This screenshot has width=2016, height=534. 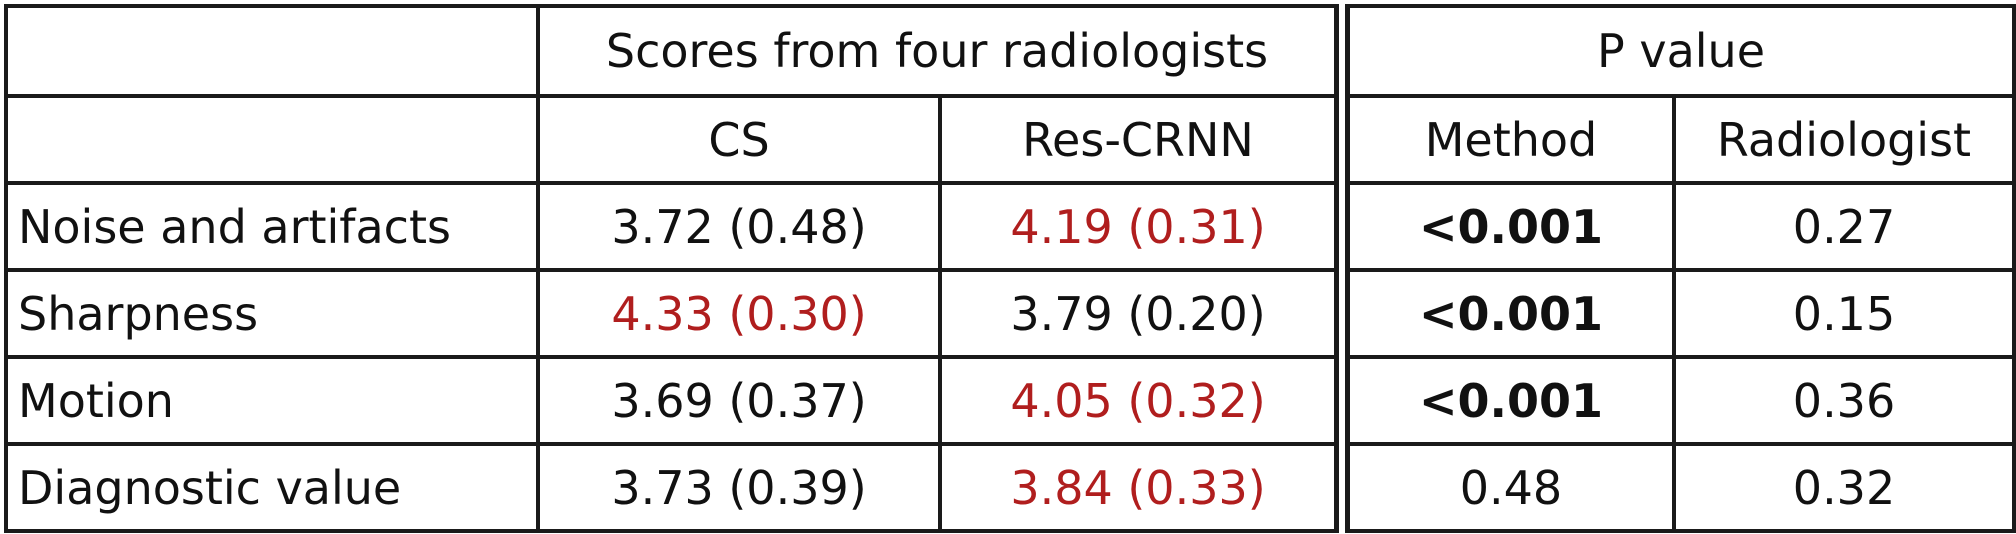 I want to click on col-header-cs: CS, so click(x=739, y=139).